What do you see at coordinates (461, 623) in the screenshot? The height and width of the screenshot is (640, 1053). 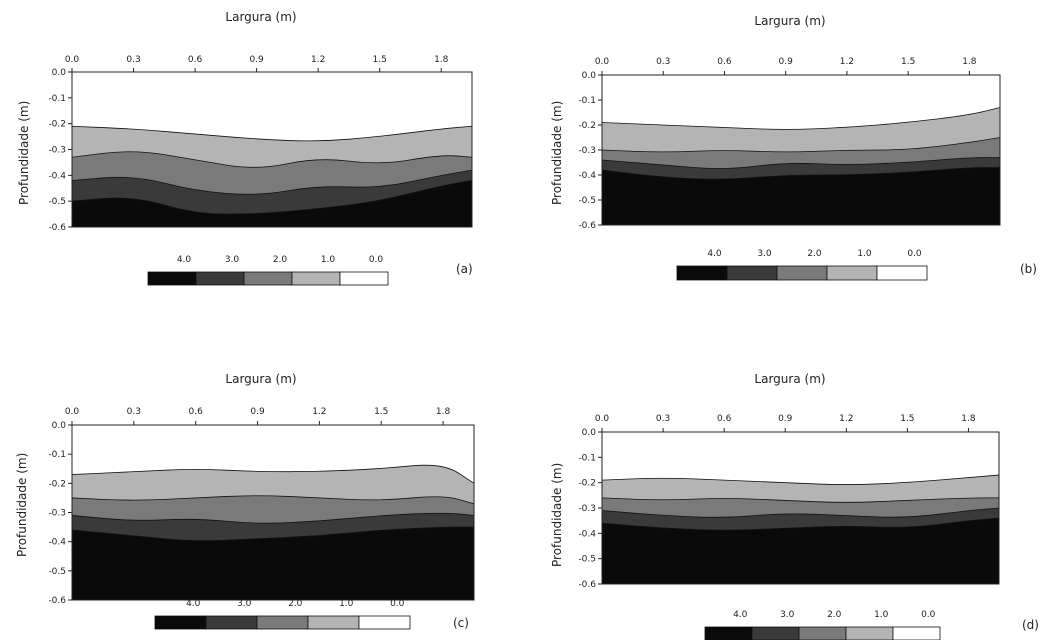 I see `panel-label: (c)` at bounding box center [461, 623].